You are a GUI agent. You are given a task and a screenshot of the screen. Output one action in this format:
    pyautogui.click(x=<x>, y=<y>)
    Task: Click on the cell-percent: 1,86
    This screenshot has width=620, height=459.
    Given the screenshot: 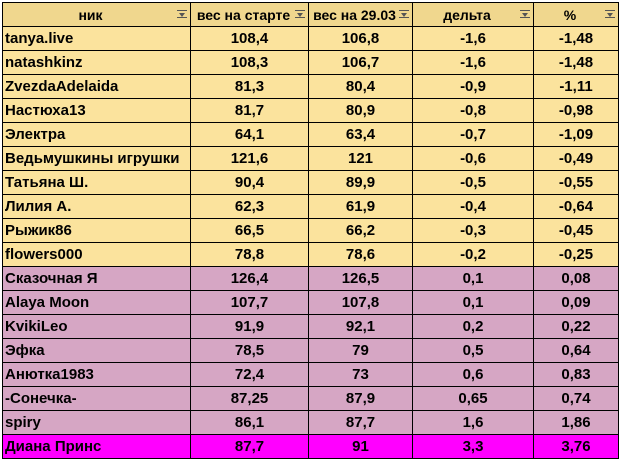 What is the action you would take?
    pyautogui.click(x=576, y=422)
    